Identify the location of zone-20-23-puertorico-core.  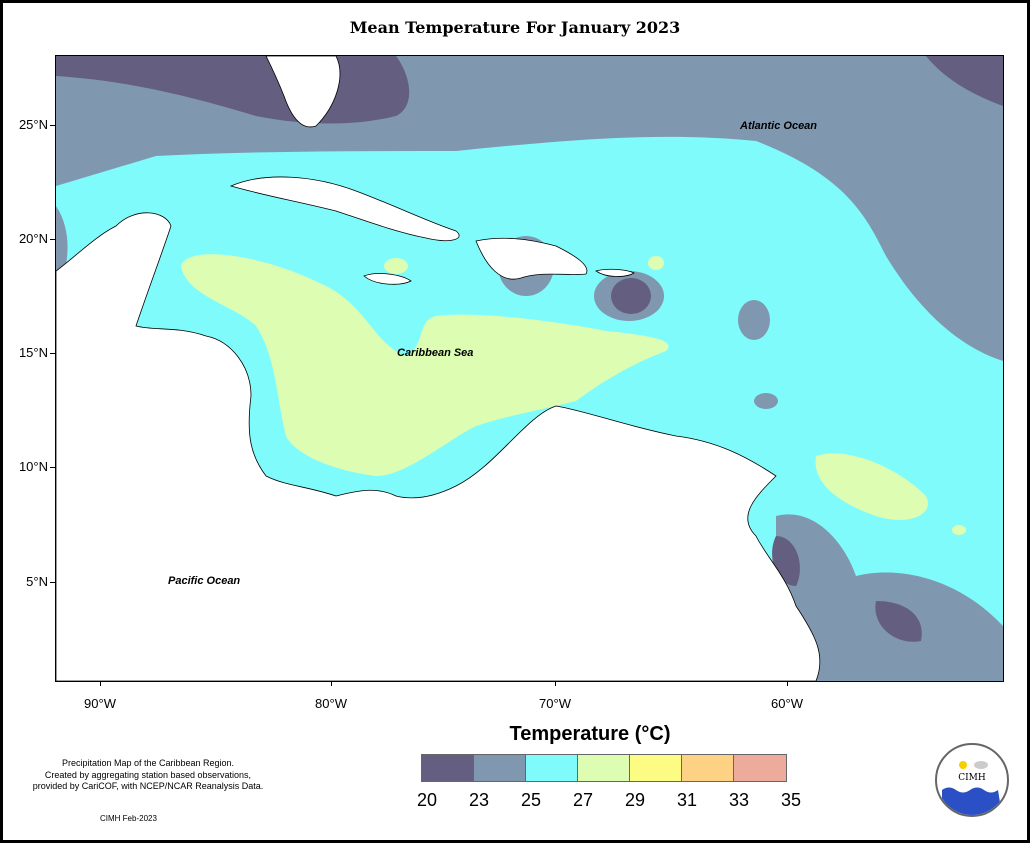
(631, 296).